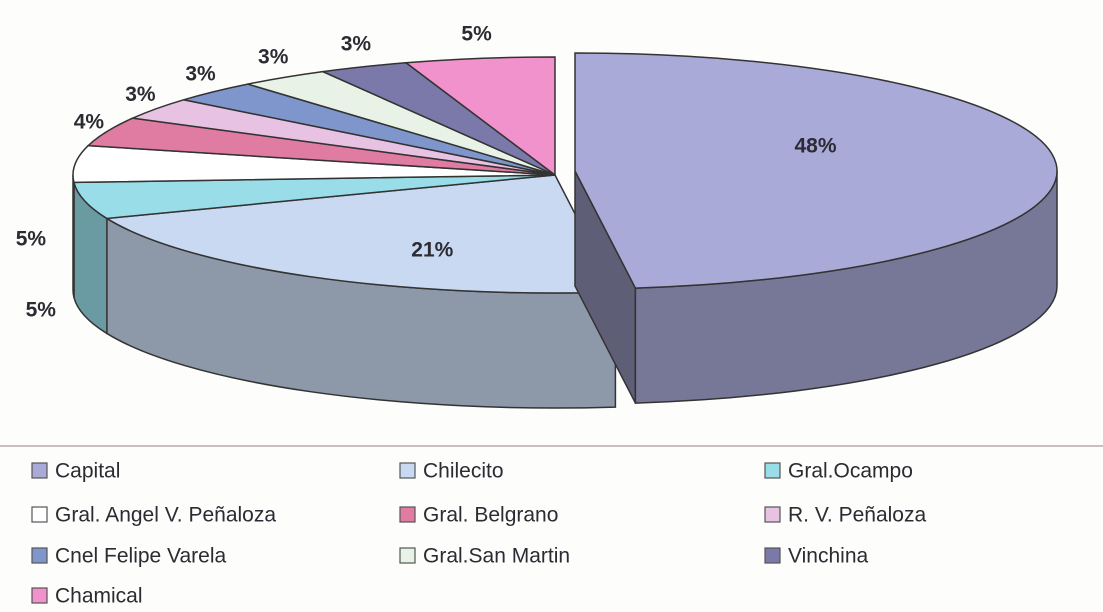  I want to click on legend-label: R. V. Peñaloza, so click(857, 515).